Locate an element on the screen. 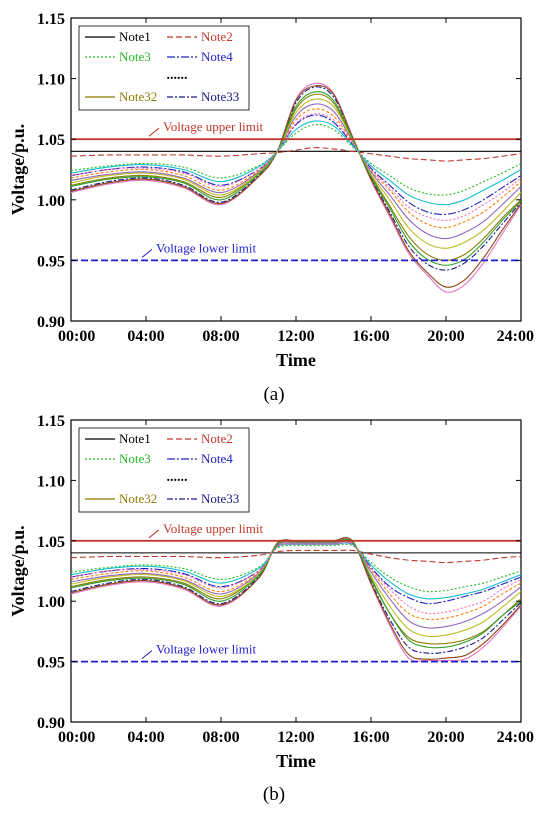  panel-label: (b) is located at coordinates (274, 794).